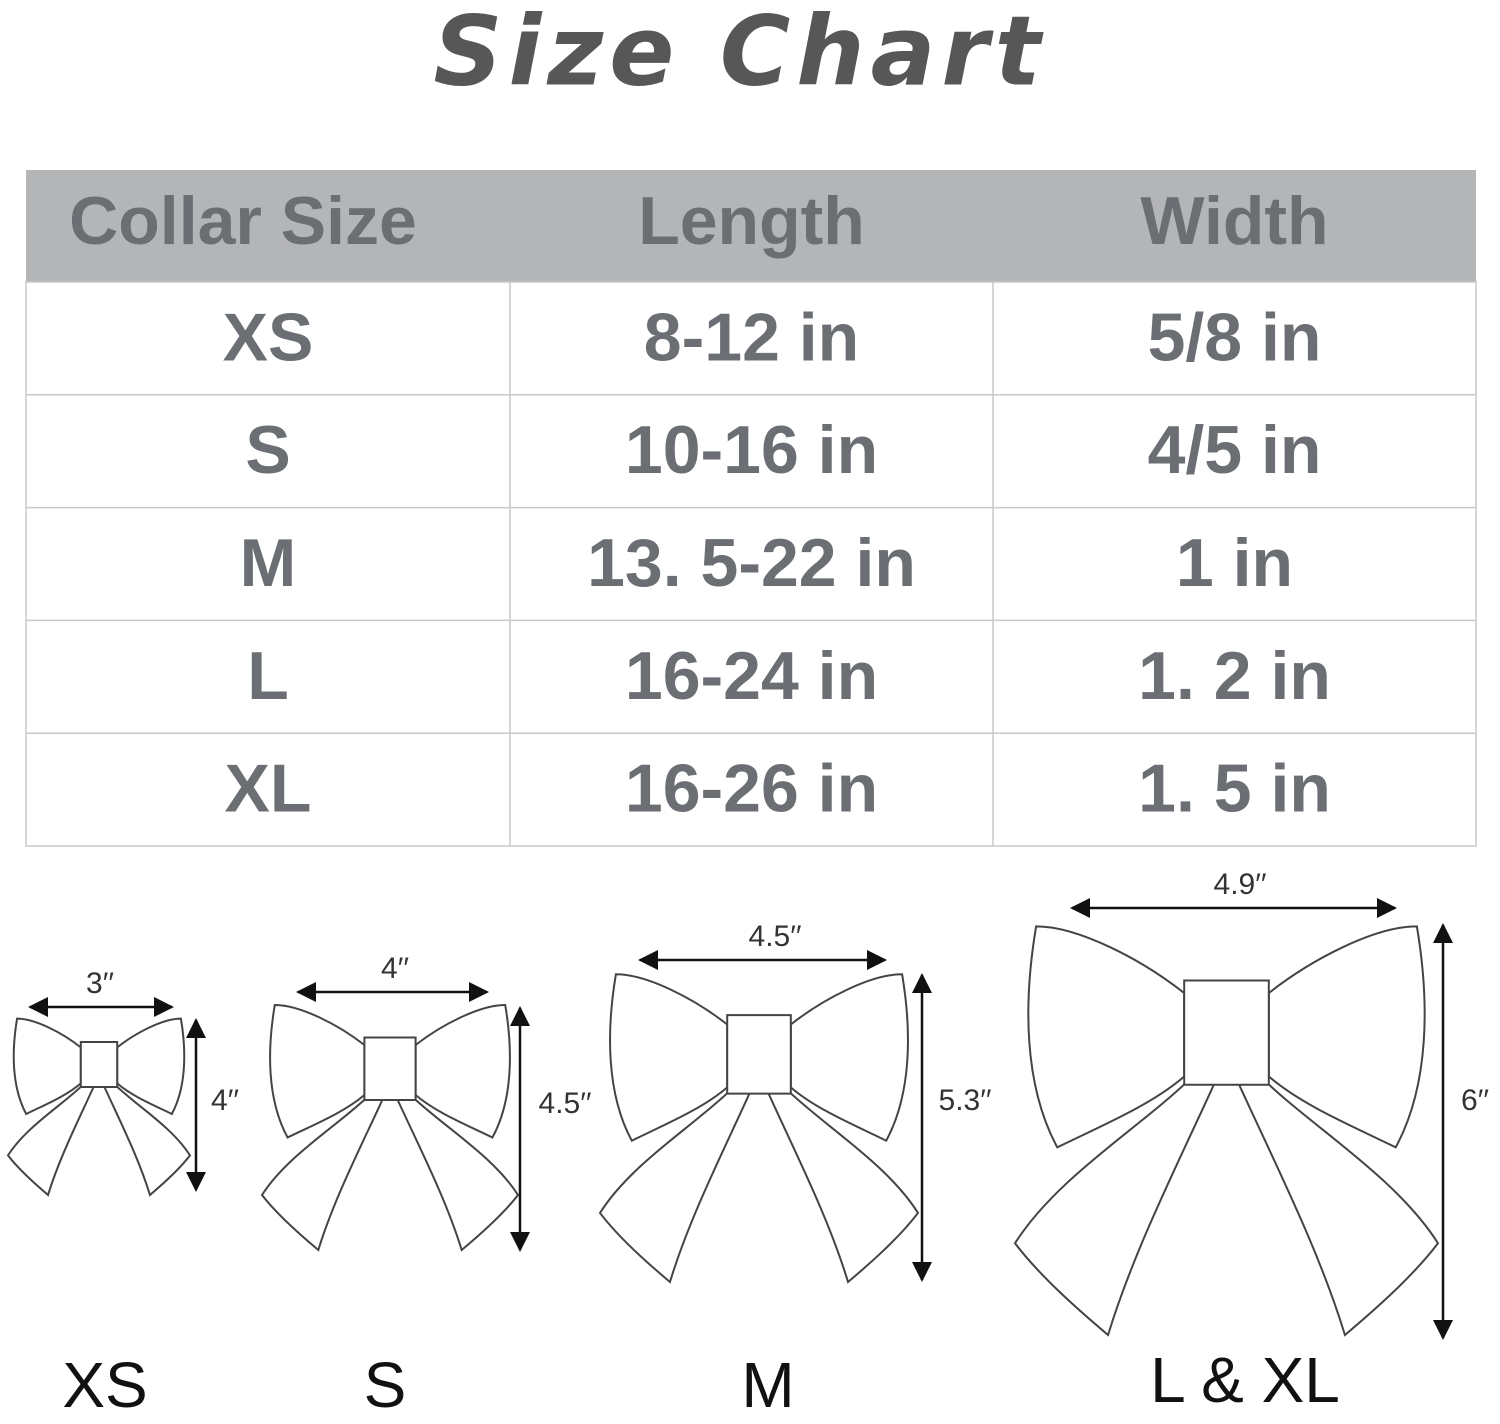 This screenshot has height=1424, width=1500. I want to click on height-label: 4.5′′, so click(565, 1103).